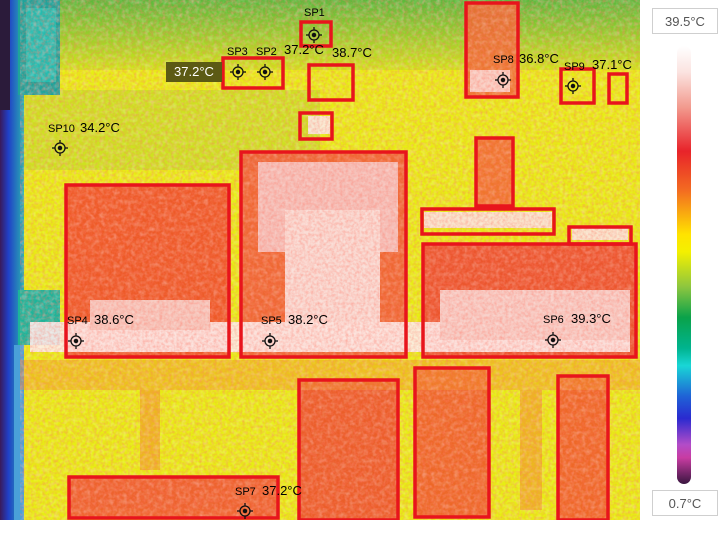  What do you see at coordinates (304, 49) in the screenshot?
I see `spot-temp-sp2: 37.2°C` at bounding box center [304, 49].